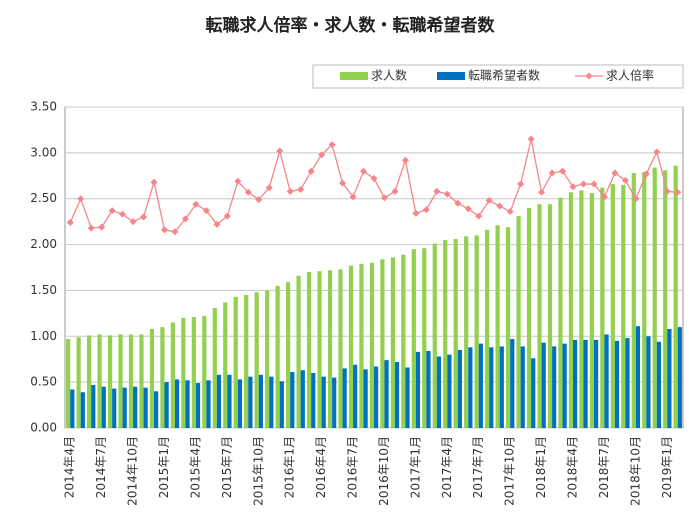 The width and height of the screenshot is (700, 530). Describe the element at coordinates (321, 467) in the screenshot. I see `x-tick-label: 2016年4月` at that location.